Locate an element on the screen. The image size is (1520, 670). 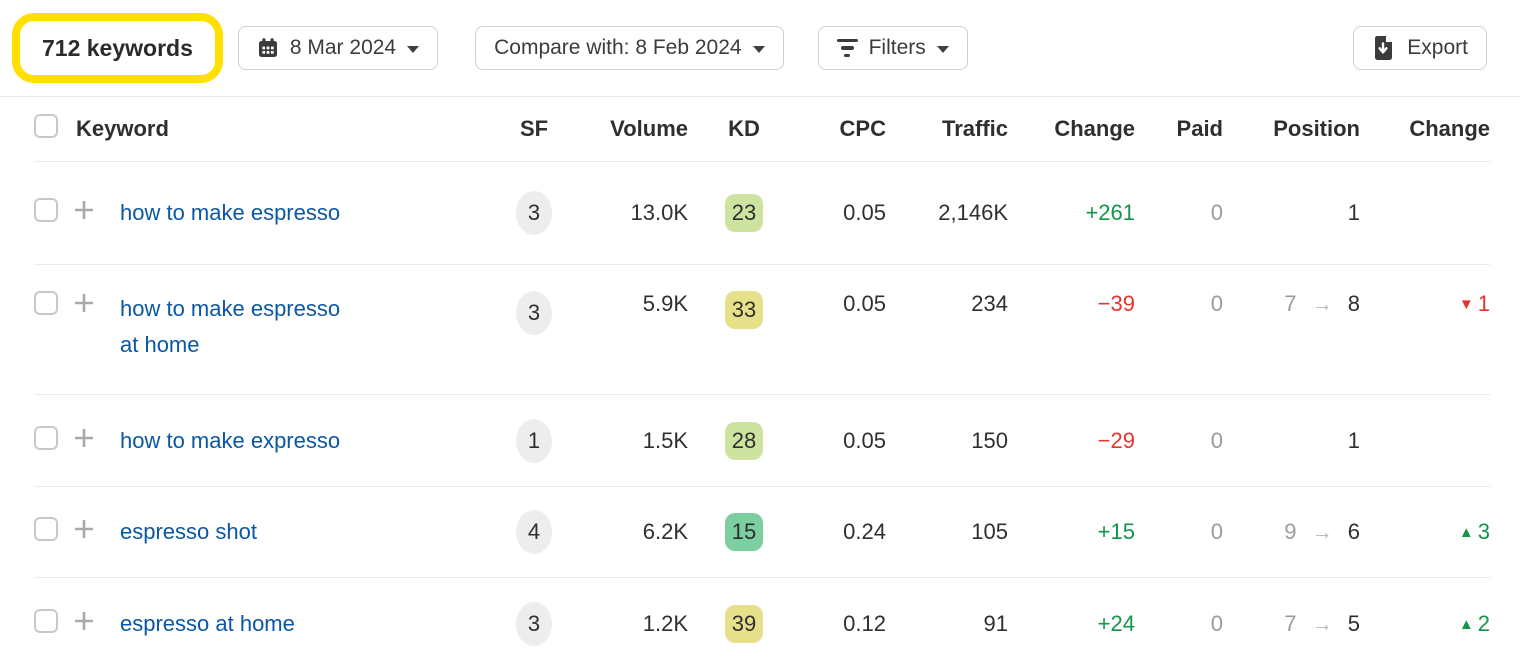
column-header-position: Position is located at coordinates (1316, 128).